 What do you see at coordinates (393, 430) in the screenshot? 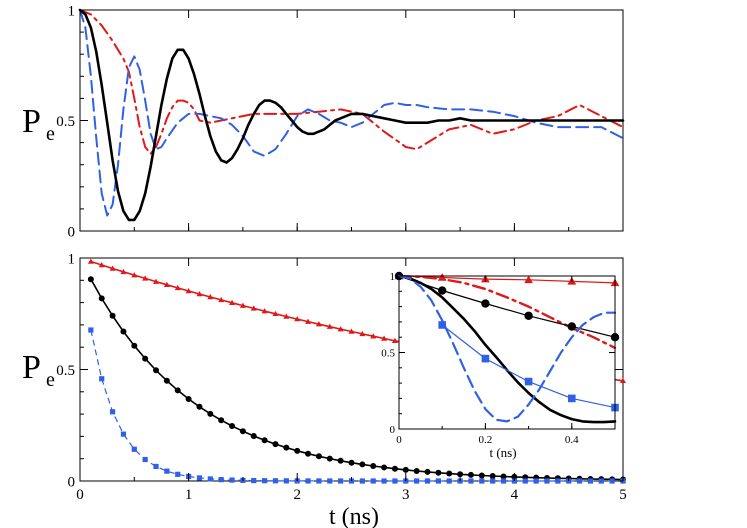
I see `inset-ytick-label: 0` at bounding box center [393, 430].